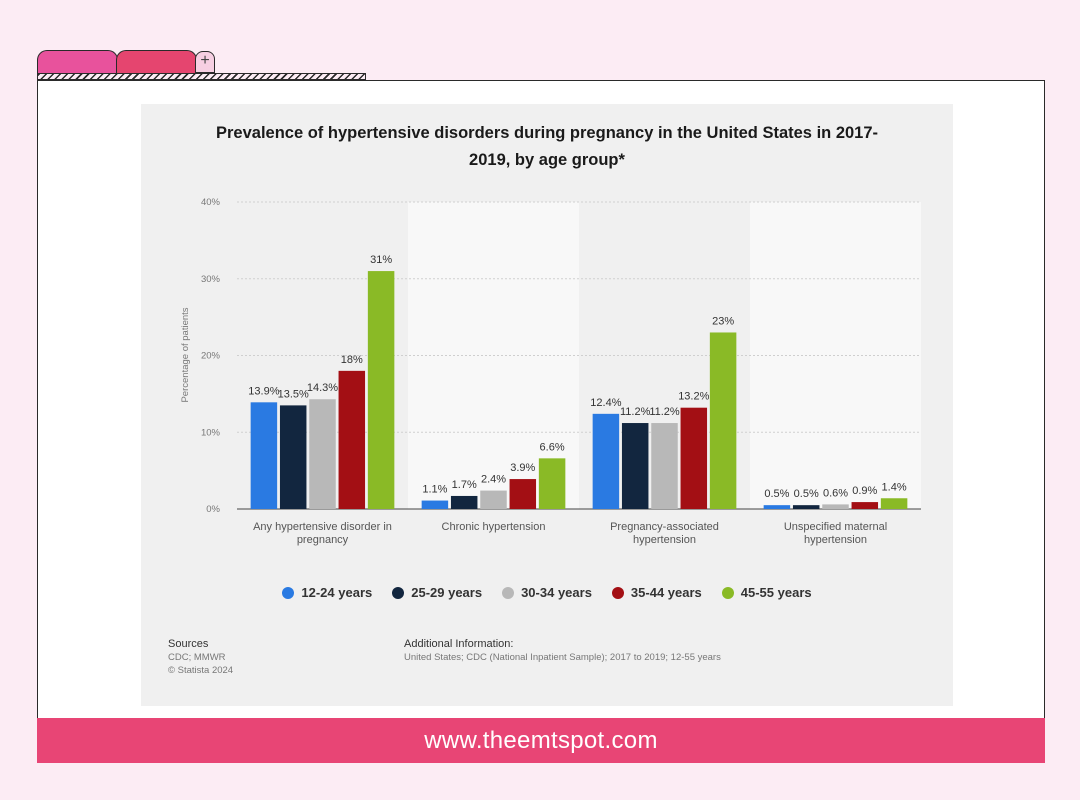  I want to click on data-label: 6.6%, so click(552, 447).